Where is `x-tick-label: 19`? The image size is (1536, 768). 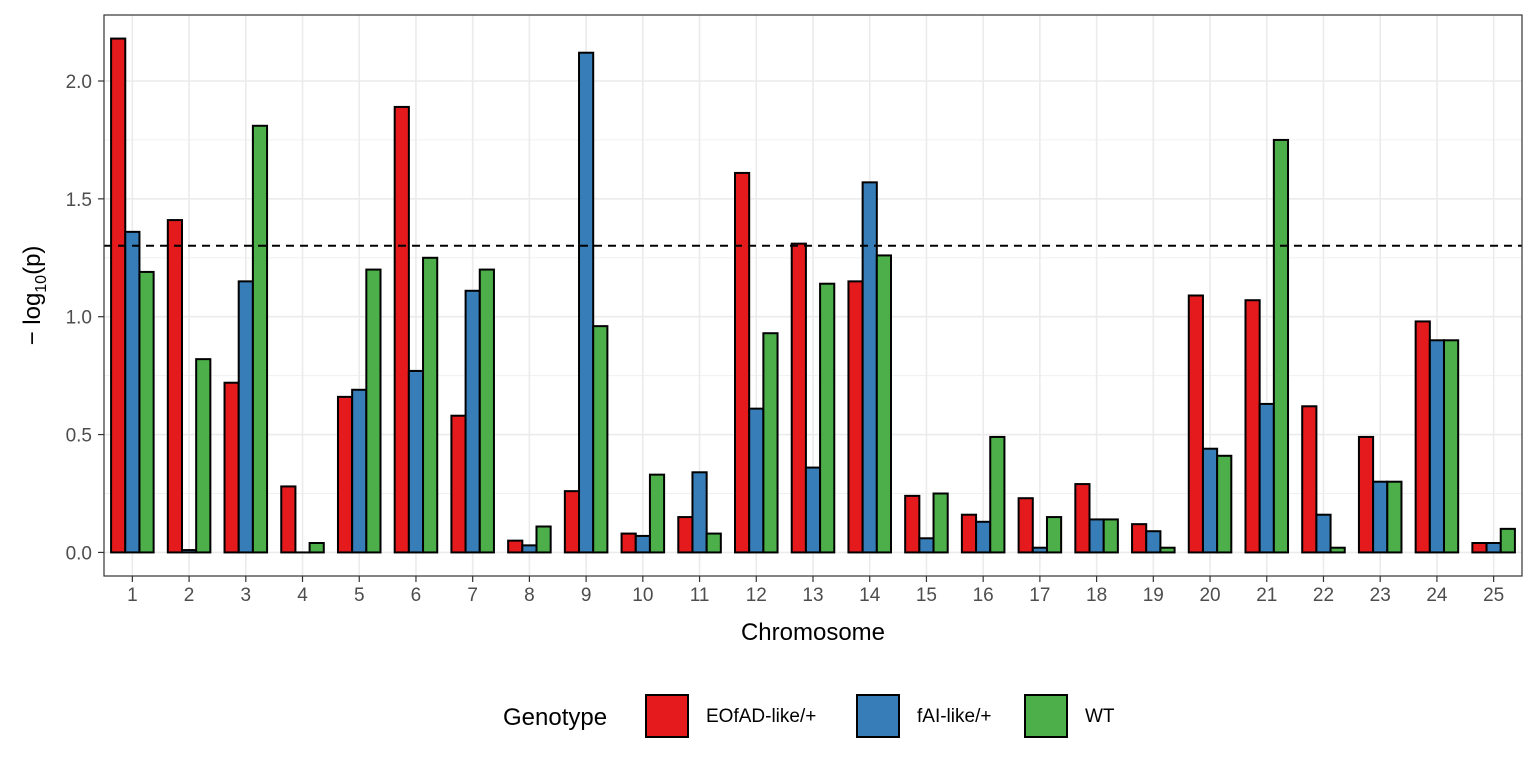
x-tick-label: 19 is located at coordinates (1153, 595).